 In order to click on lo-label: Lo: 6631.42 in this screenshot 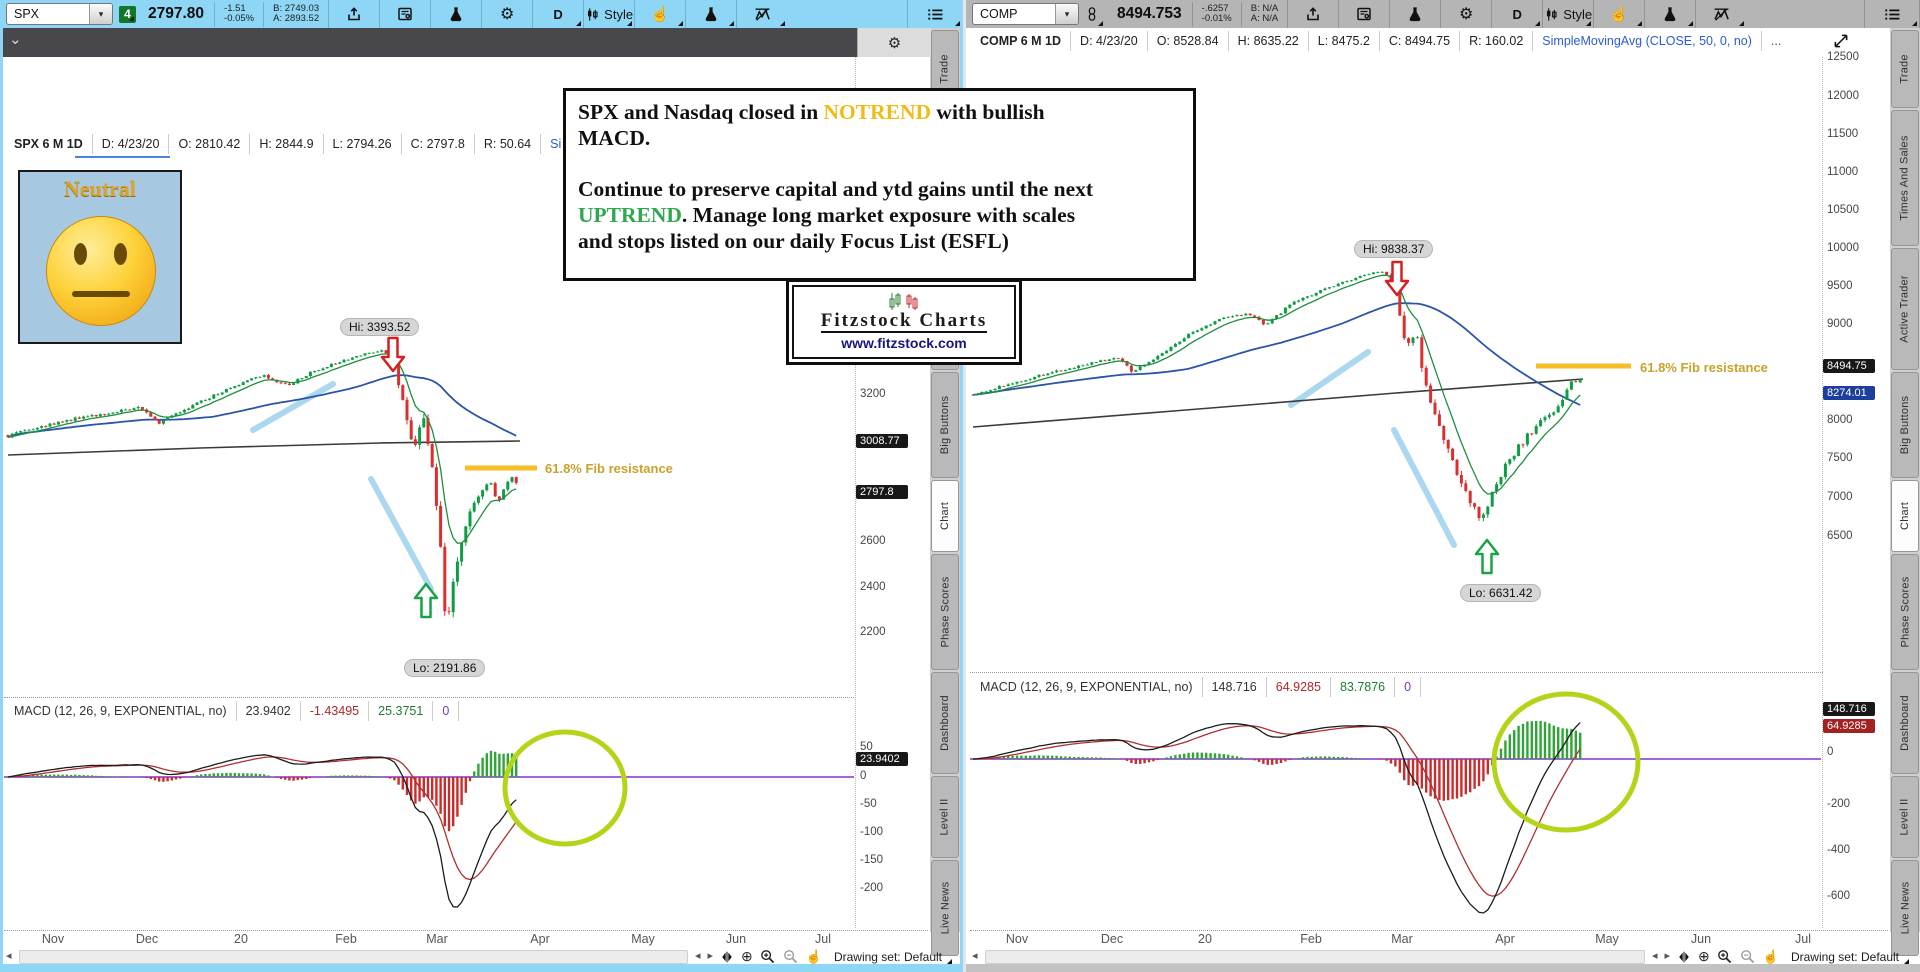, I will do `click(1501, 593)`.